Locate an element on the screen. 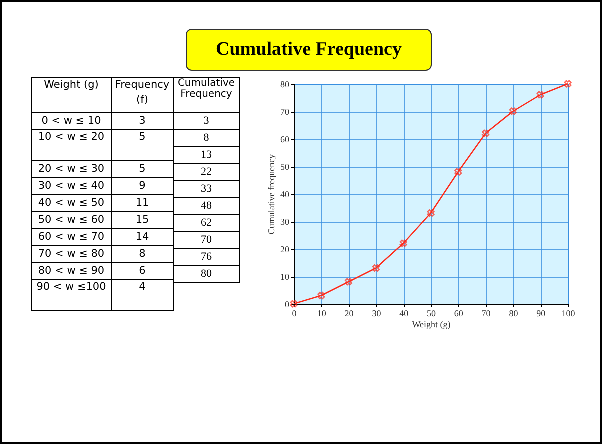  x-tick-label: 10 is located at coordinates (322, 313).